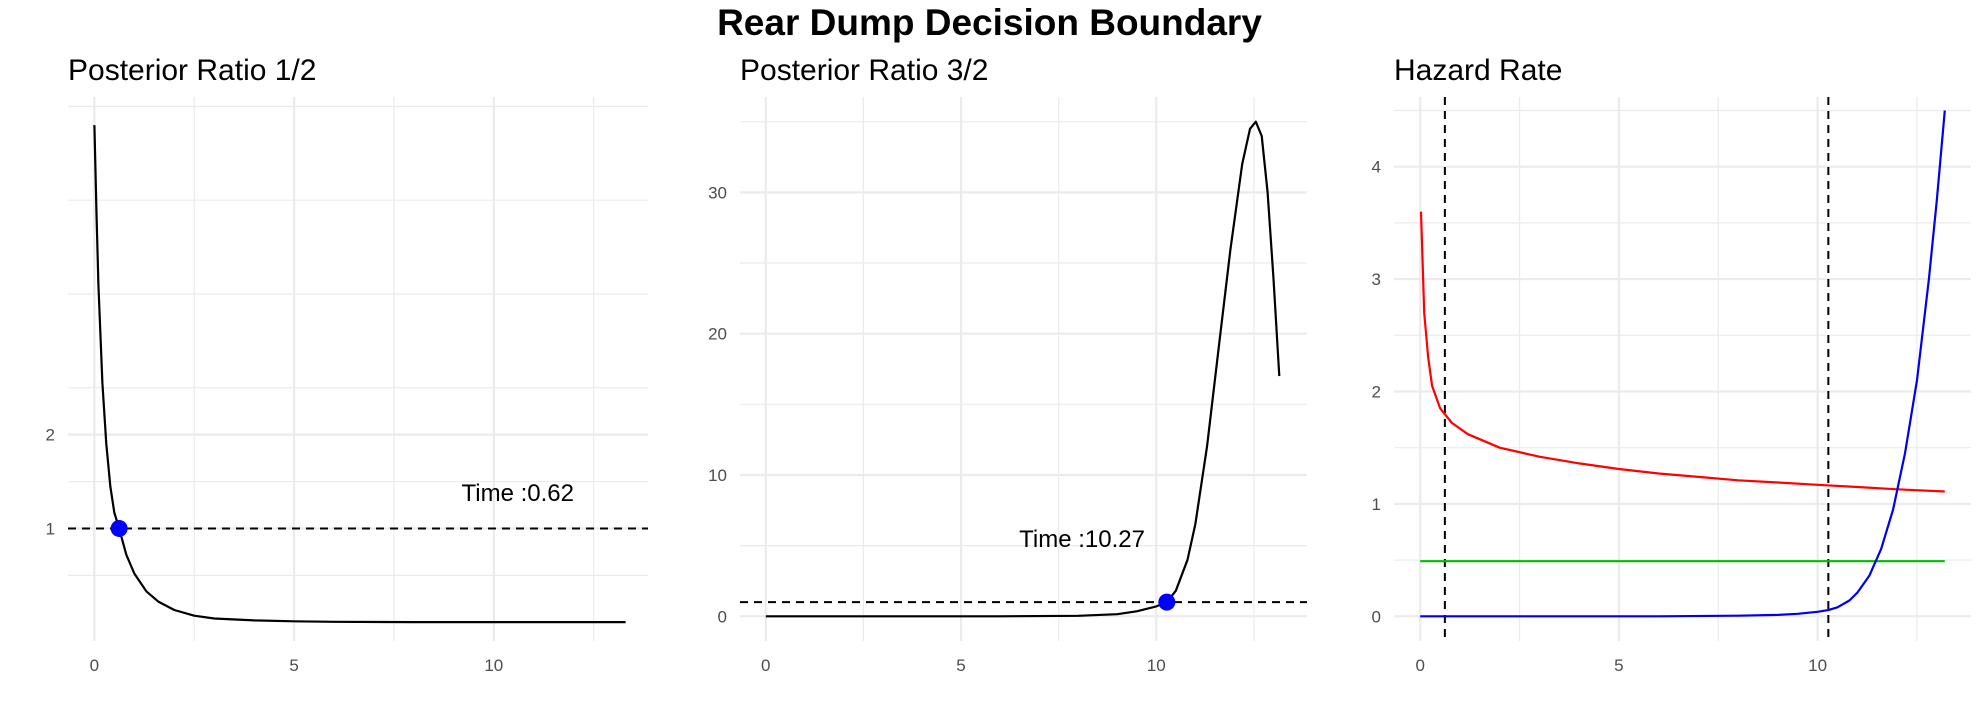 This screenshot has height=719, width=1979. What do you see at coordinates (1376, 279) in the screenshot?
I see `y-tick-label: 3` at bounding box center [1376, 279].